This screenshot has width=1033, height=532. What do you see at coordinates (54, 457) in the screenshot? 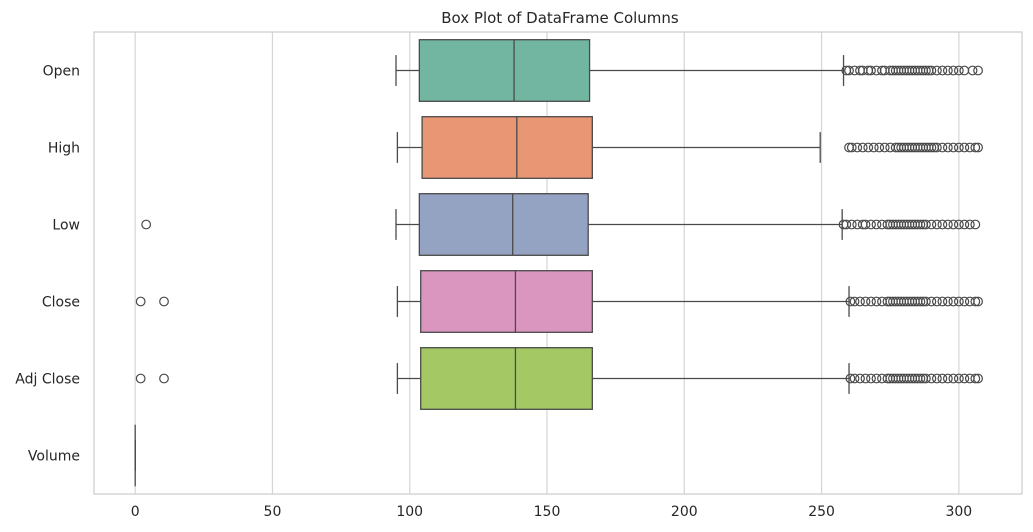
I see `y-tick-label: Volume` at bounding box center [54, 457].